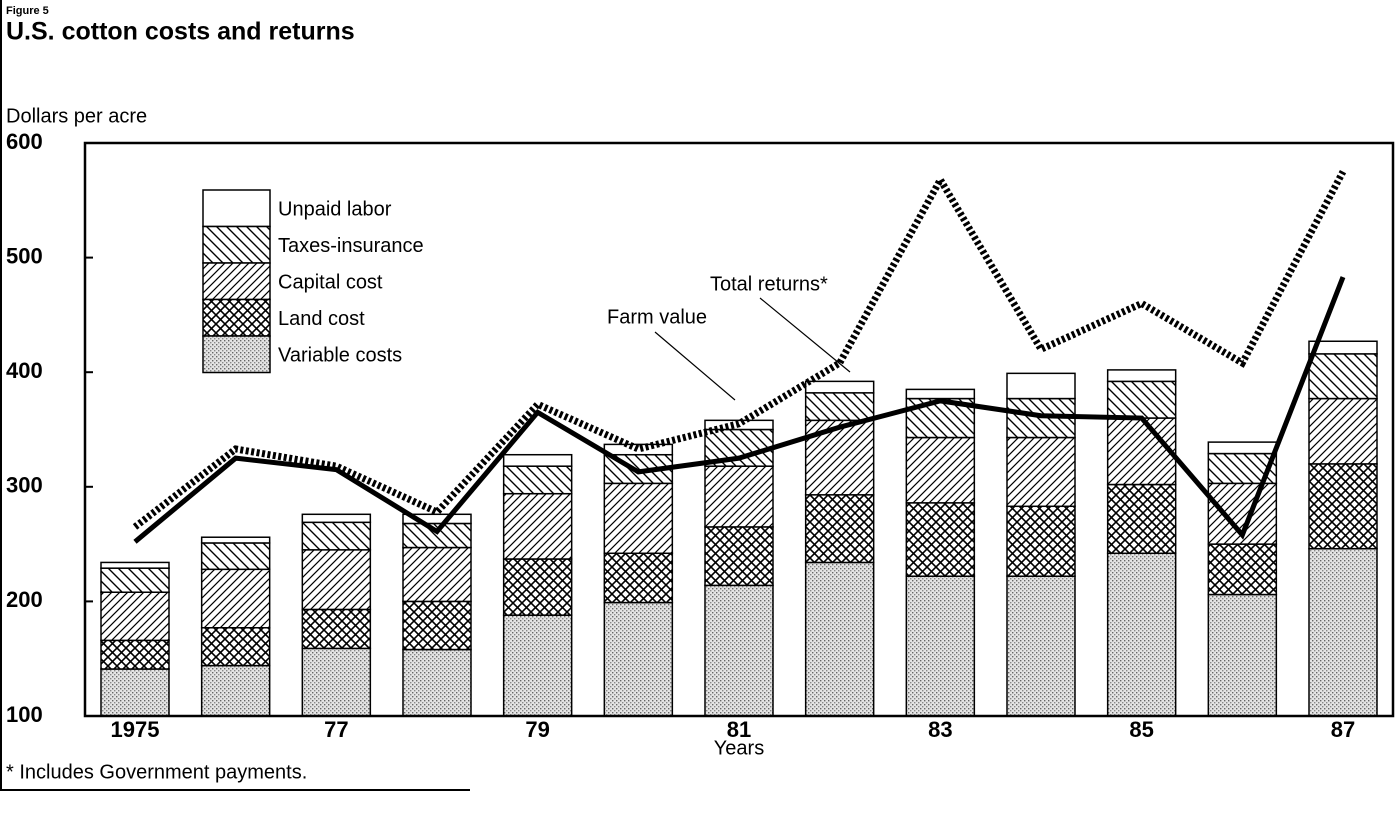 The height and width of the screenshot is (822, 1395). What do you see at coordinates (156, 772) in the screenshot?
I see `footnote: * Includes Government payments.` at bounding box center [156, 772].